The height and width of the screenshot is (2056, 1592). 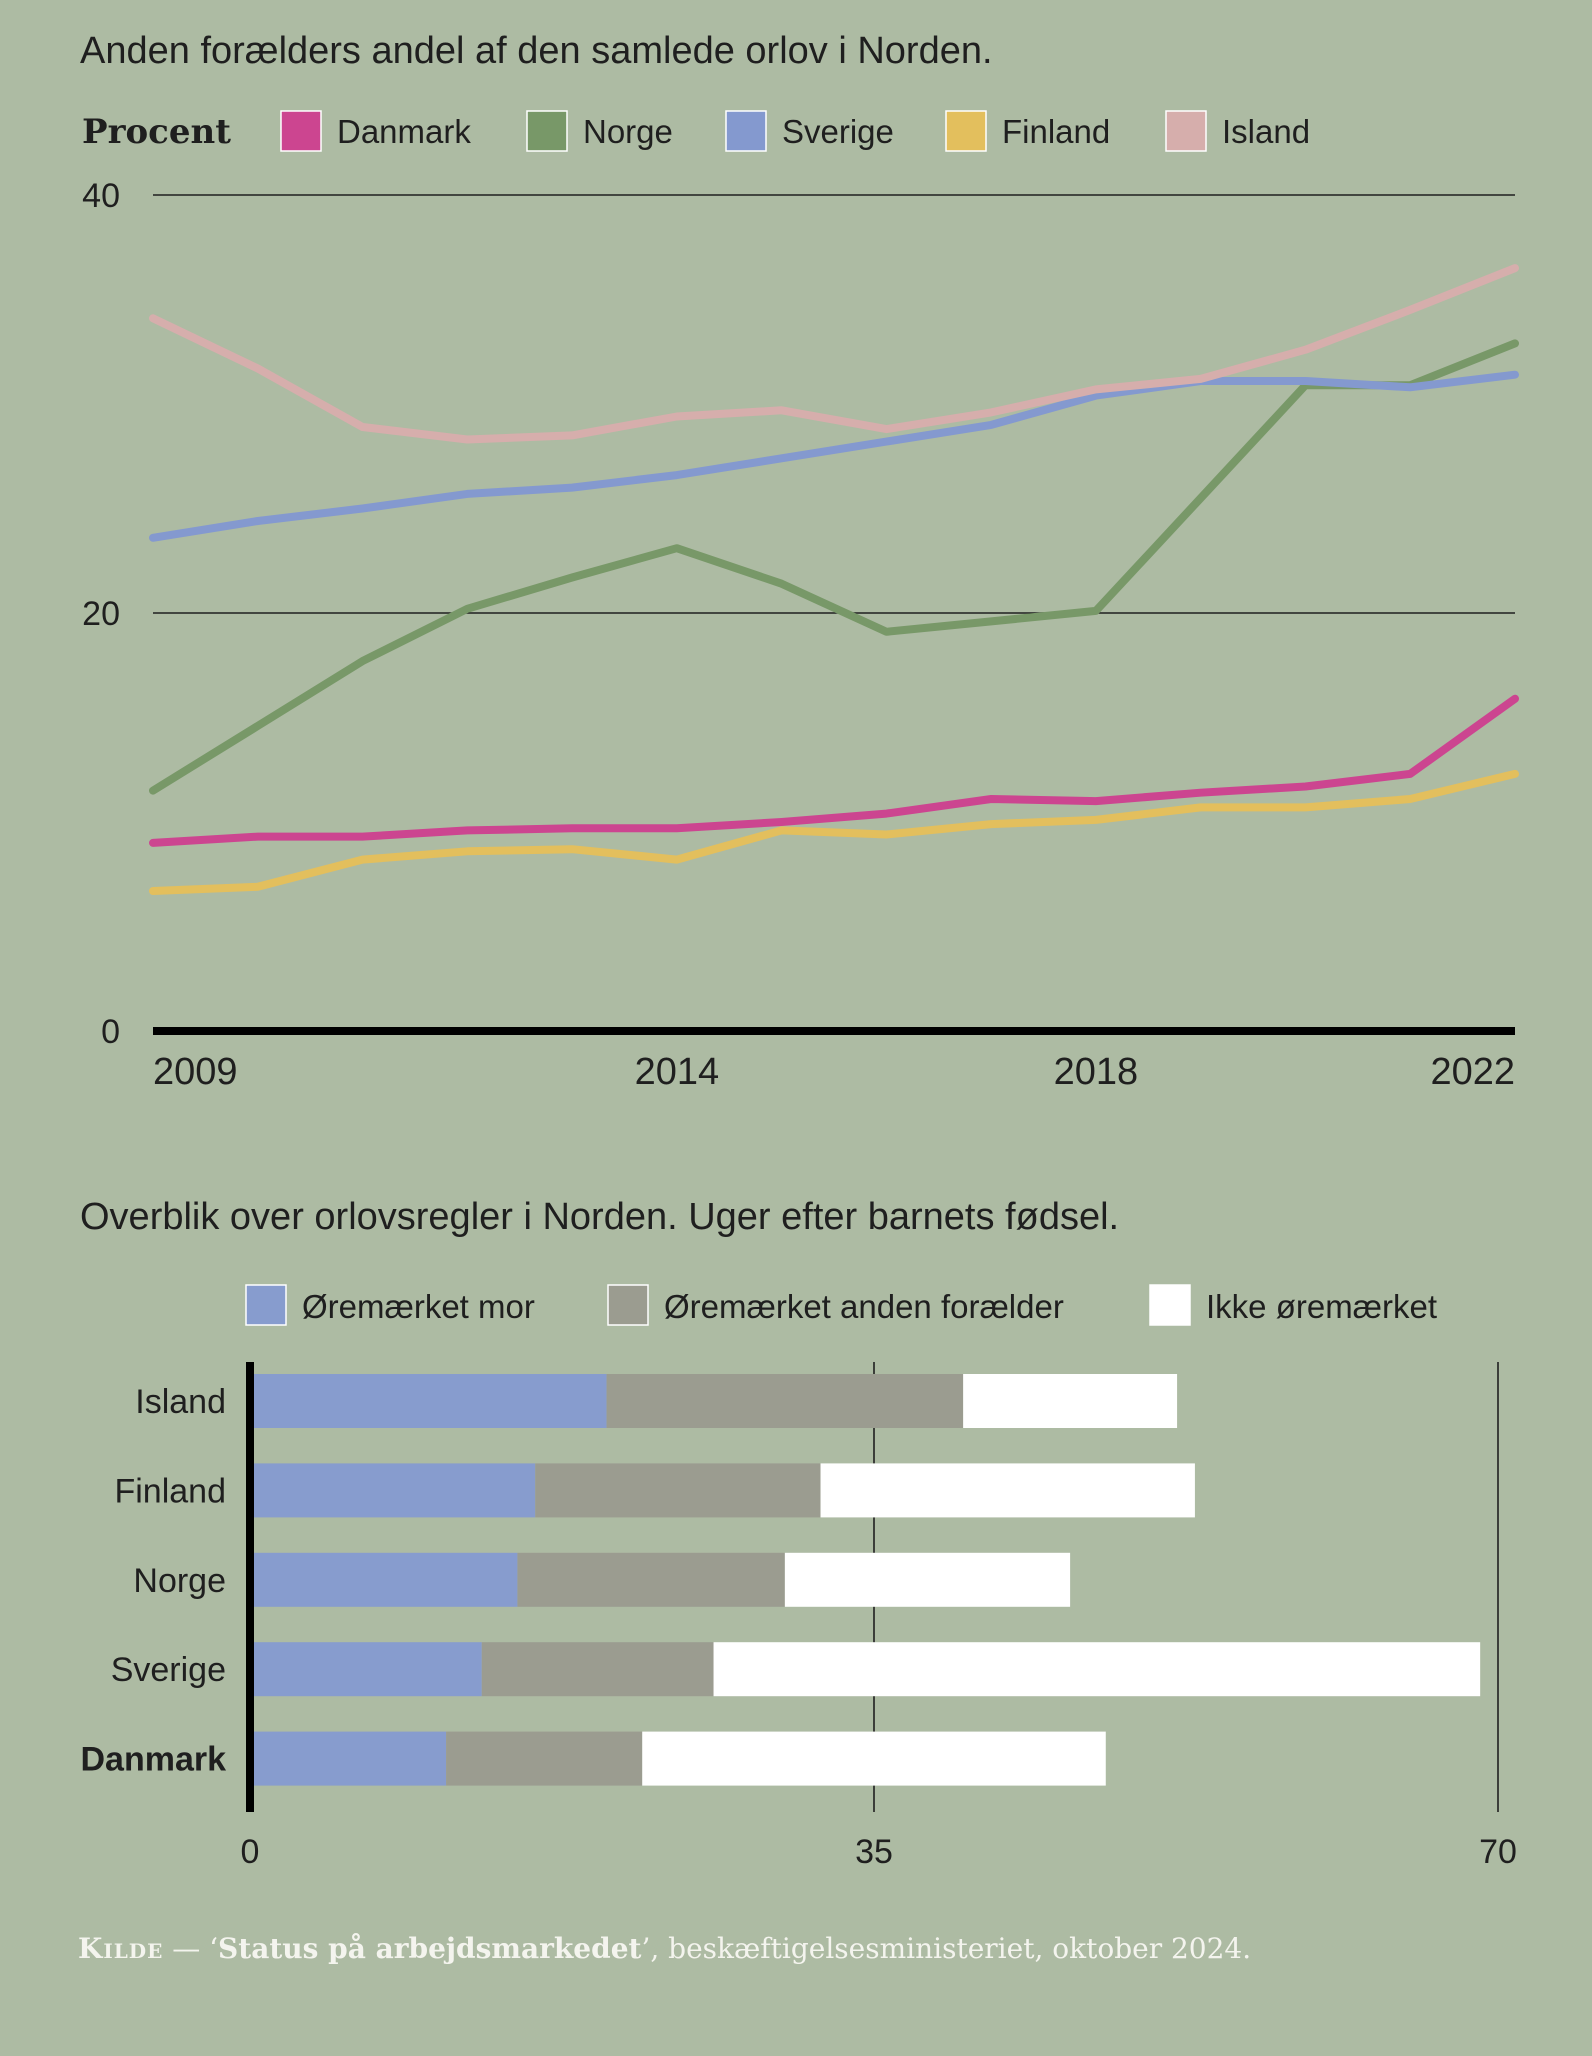 I want to click on legend-label-oeremaerket-mor: Øremærket mor, so click(x=418, y=1306).